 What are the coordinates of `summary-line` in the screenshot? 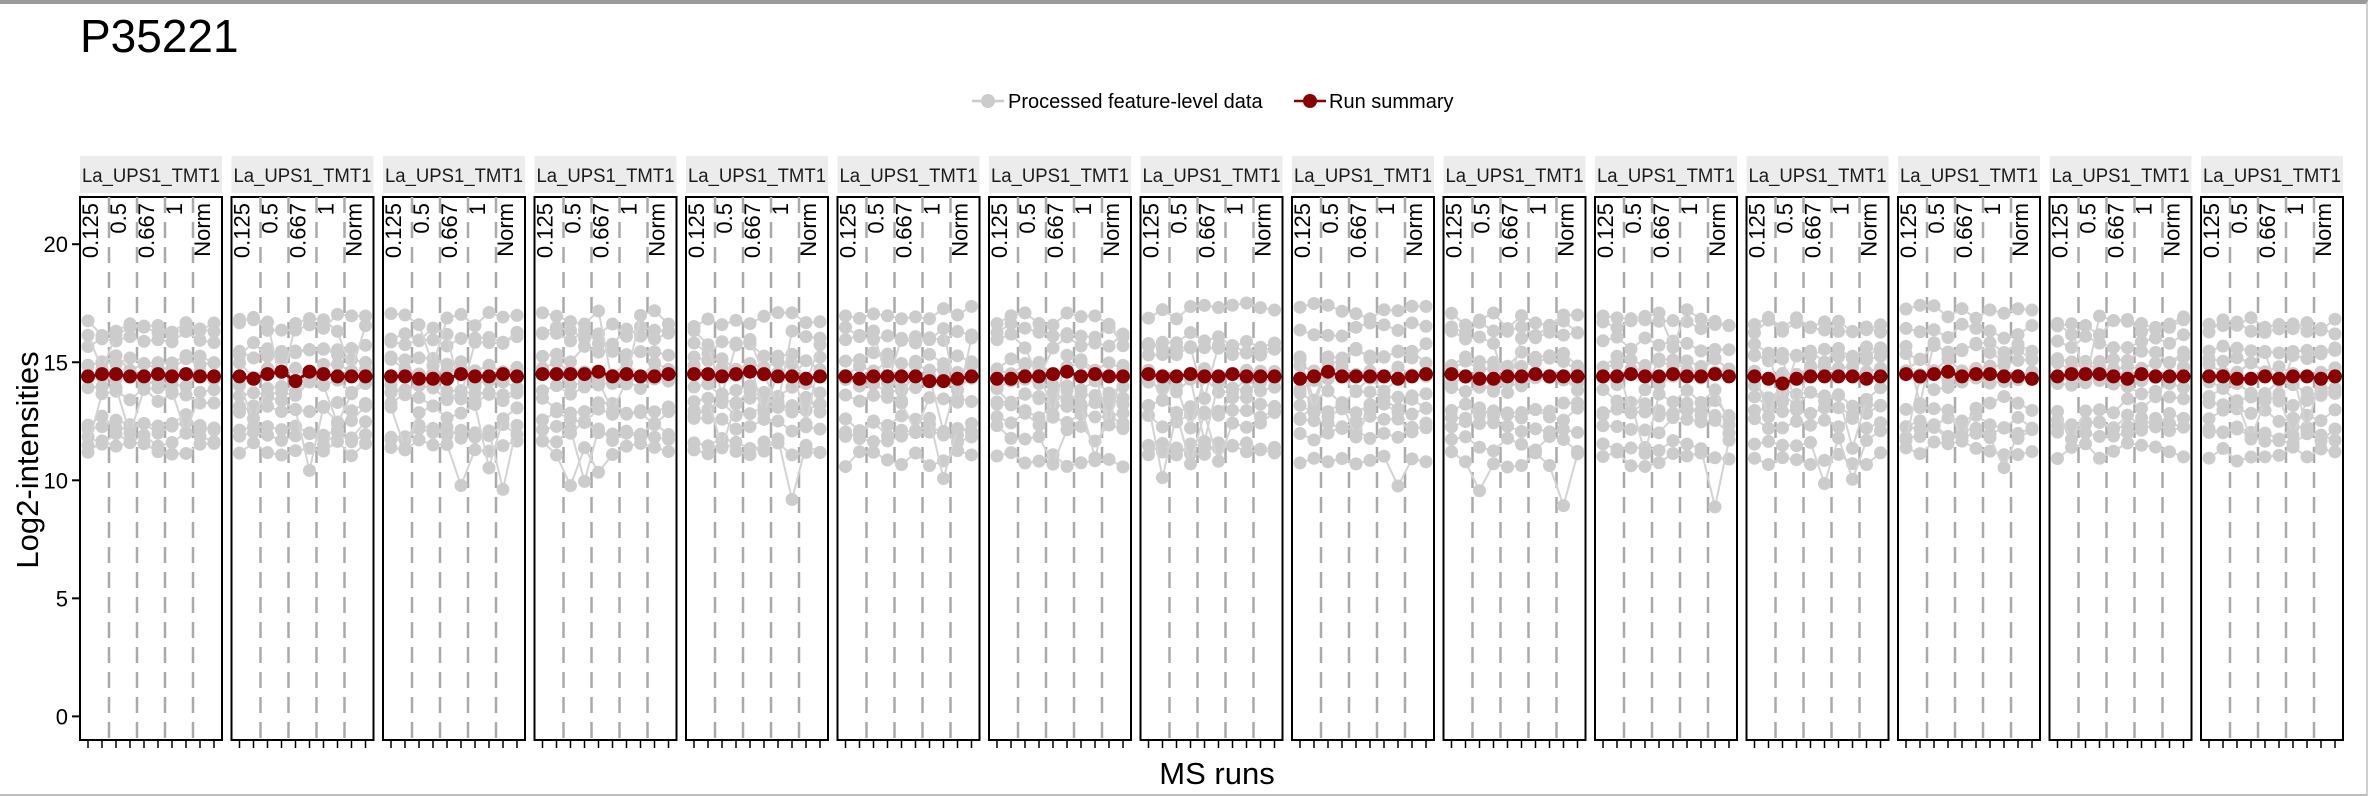 It's located at (757, 375).